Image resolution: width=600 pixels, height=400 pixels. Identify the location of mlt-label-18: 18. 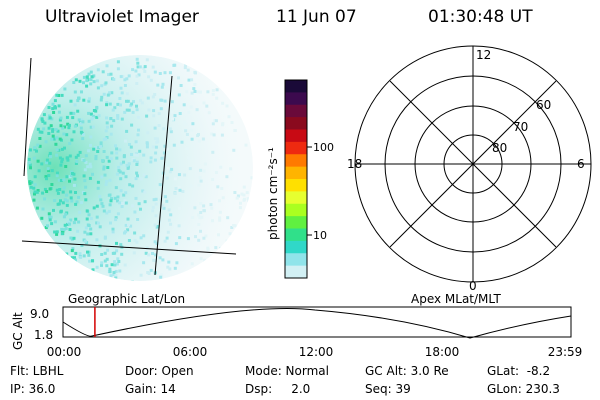
(354, 164).